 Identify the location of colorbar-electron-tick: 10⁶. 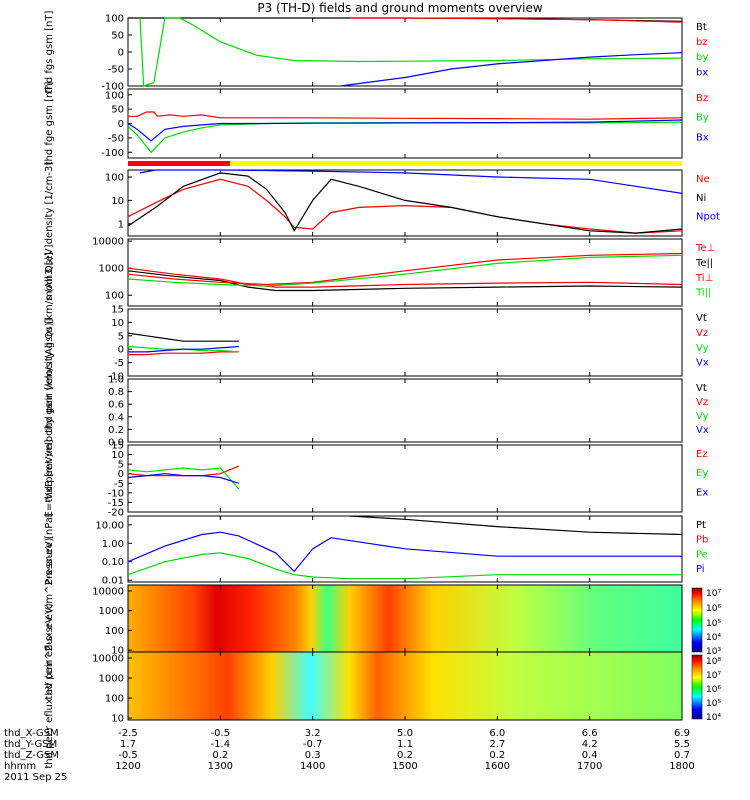
(713, 690).